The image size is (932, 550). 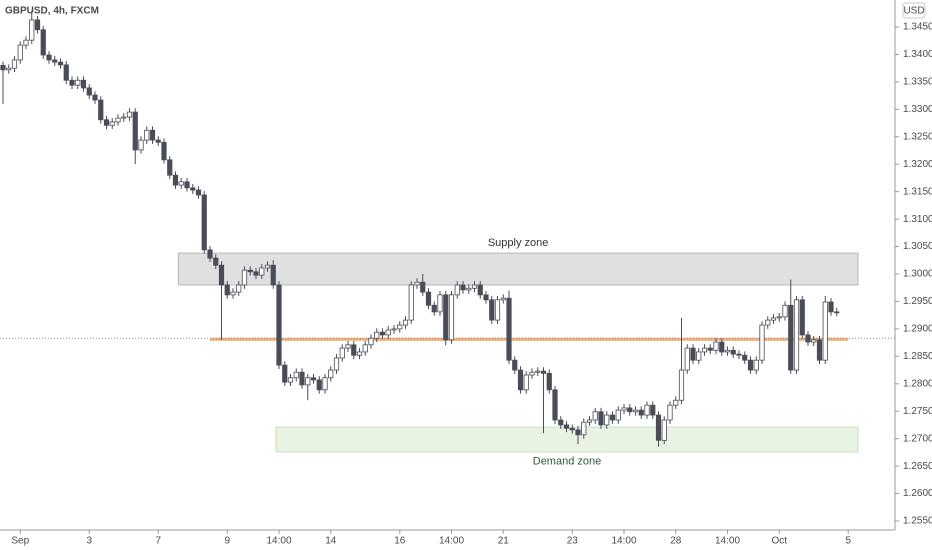 I want to click on x-tick-label: 9, so click(x=227, y=541).